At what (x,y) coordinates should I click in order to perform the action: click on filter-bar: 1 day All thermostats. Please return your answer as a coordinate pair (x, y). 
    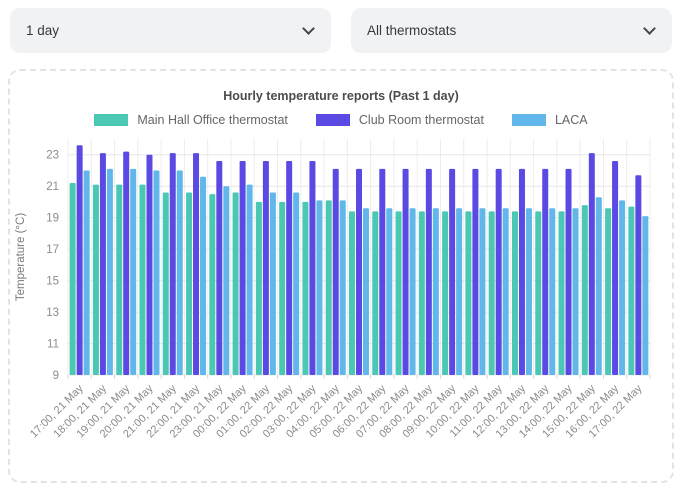
    Looking at the image, I should click on (341, 29).